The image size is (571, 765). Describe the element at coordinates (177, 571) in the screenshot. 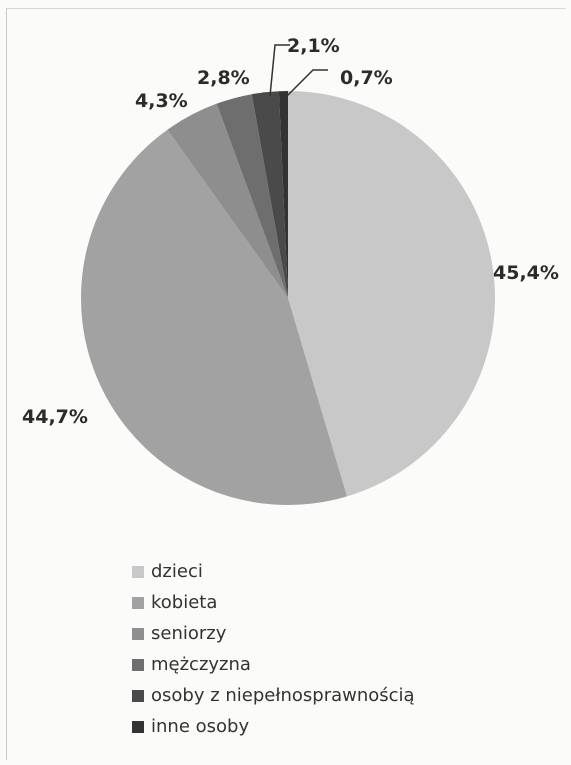

I see `legend-label: dzieci` at that location.